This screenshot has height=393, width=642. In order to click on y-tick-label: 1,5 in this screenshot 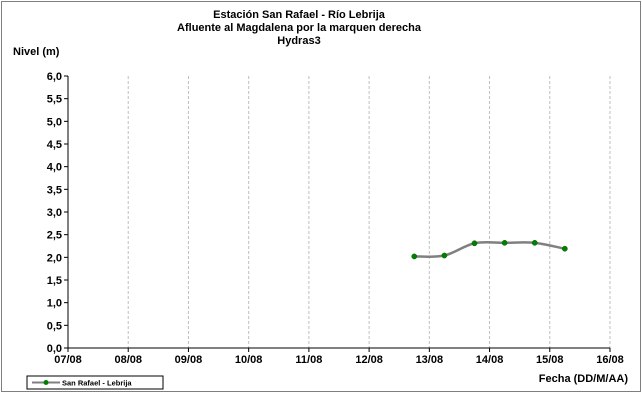, I will do `click(54, 281)`.